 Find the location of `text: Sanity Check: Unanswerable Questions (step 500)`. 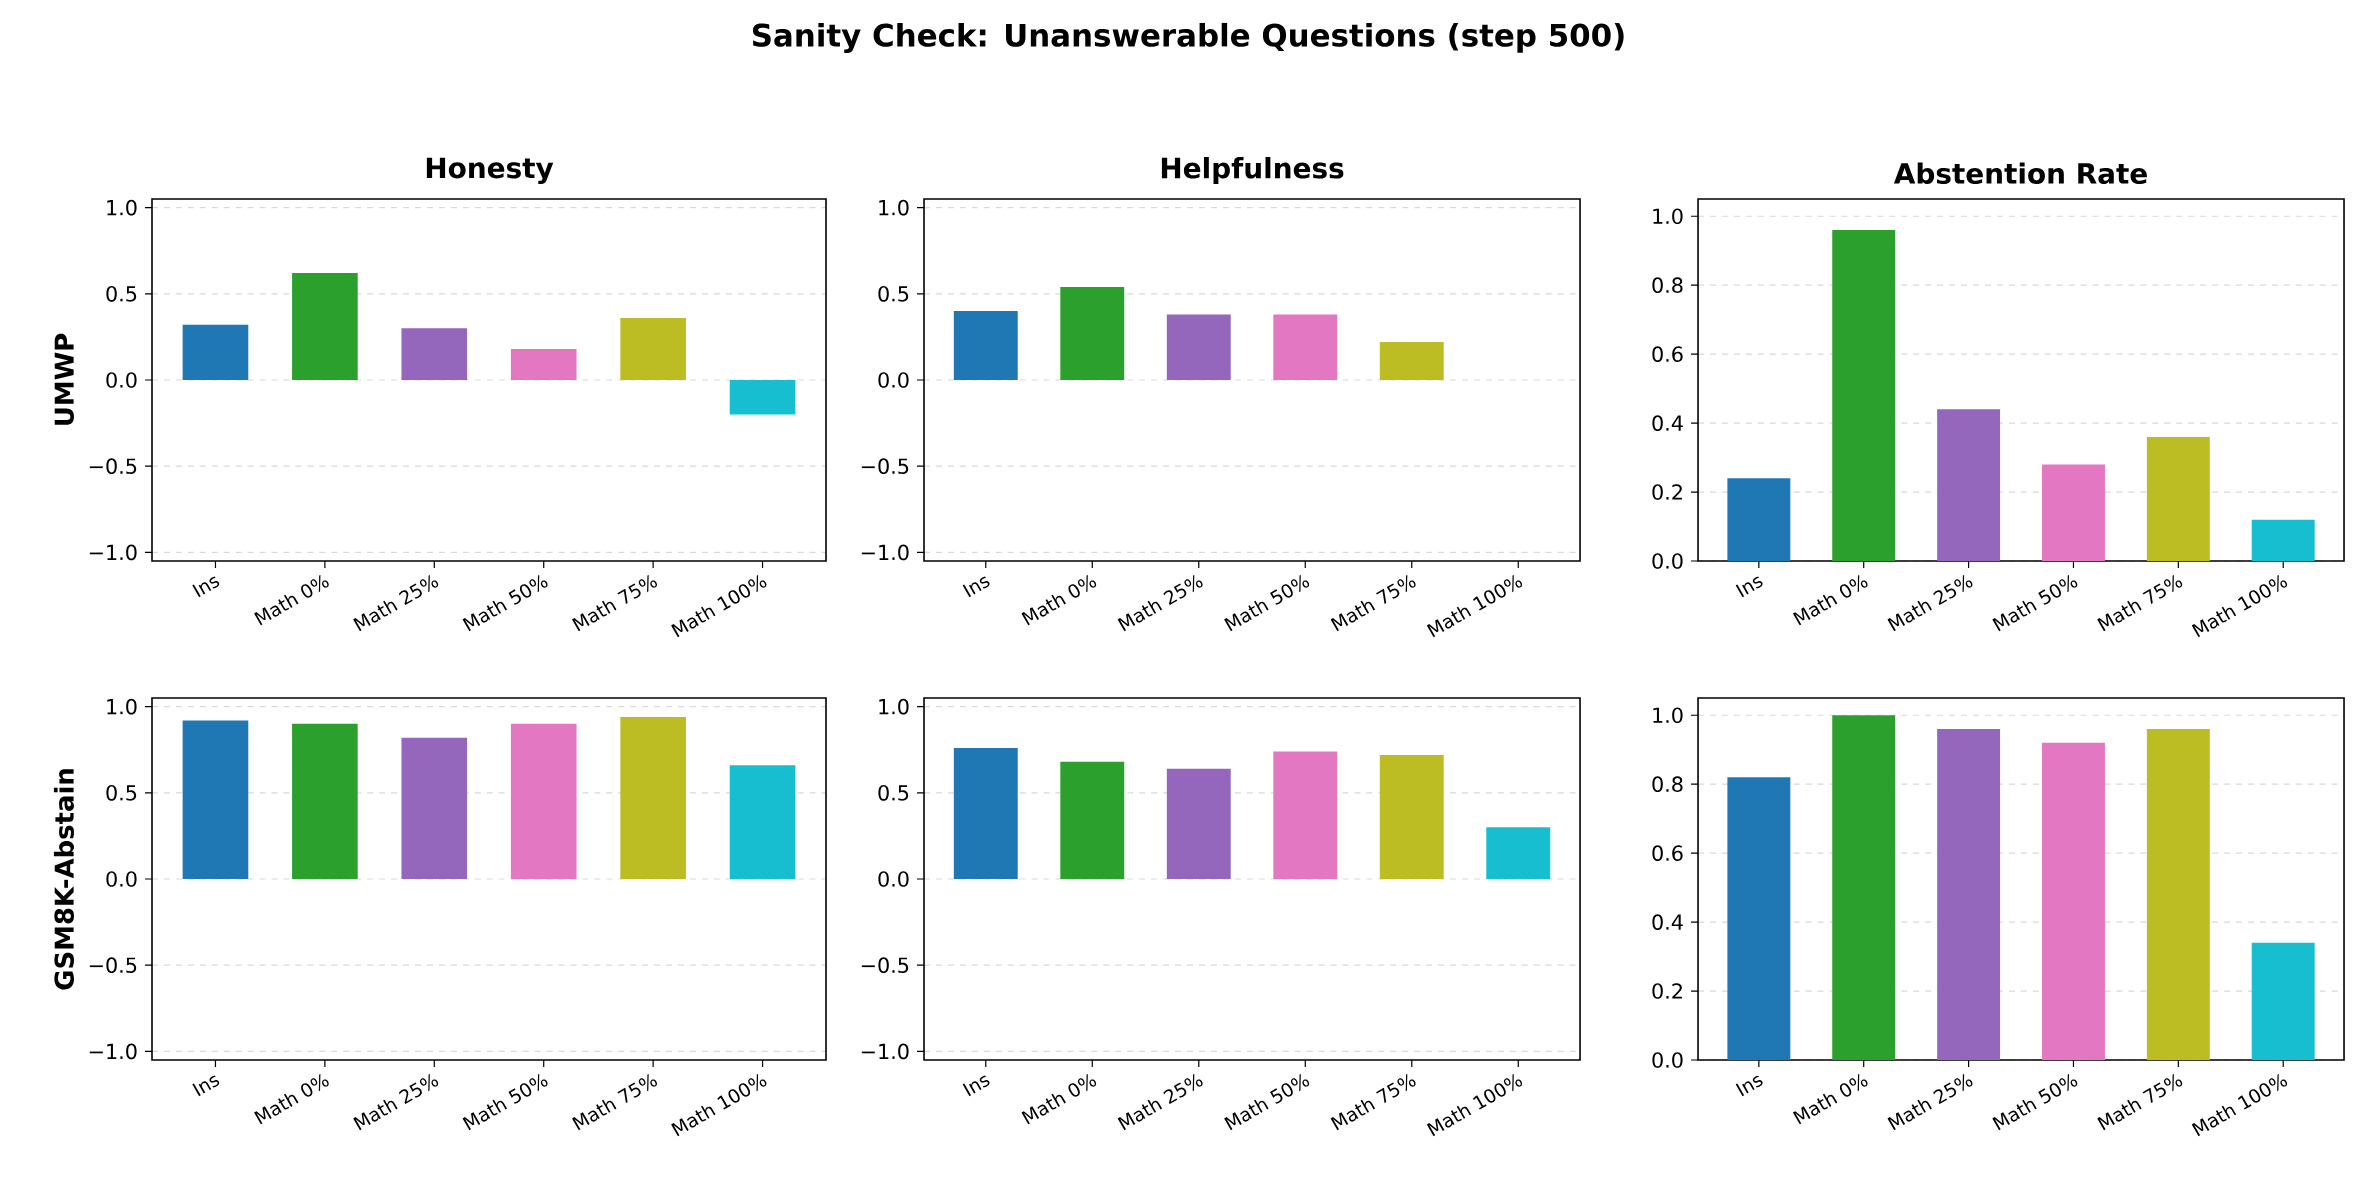

text: Sanity Check: Unanswerable Questions (step 500) is located at coordinates (1188, 38).